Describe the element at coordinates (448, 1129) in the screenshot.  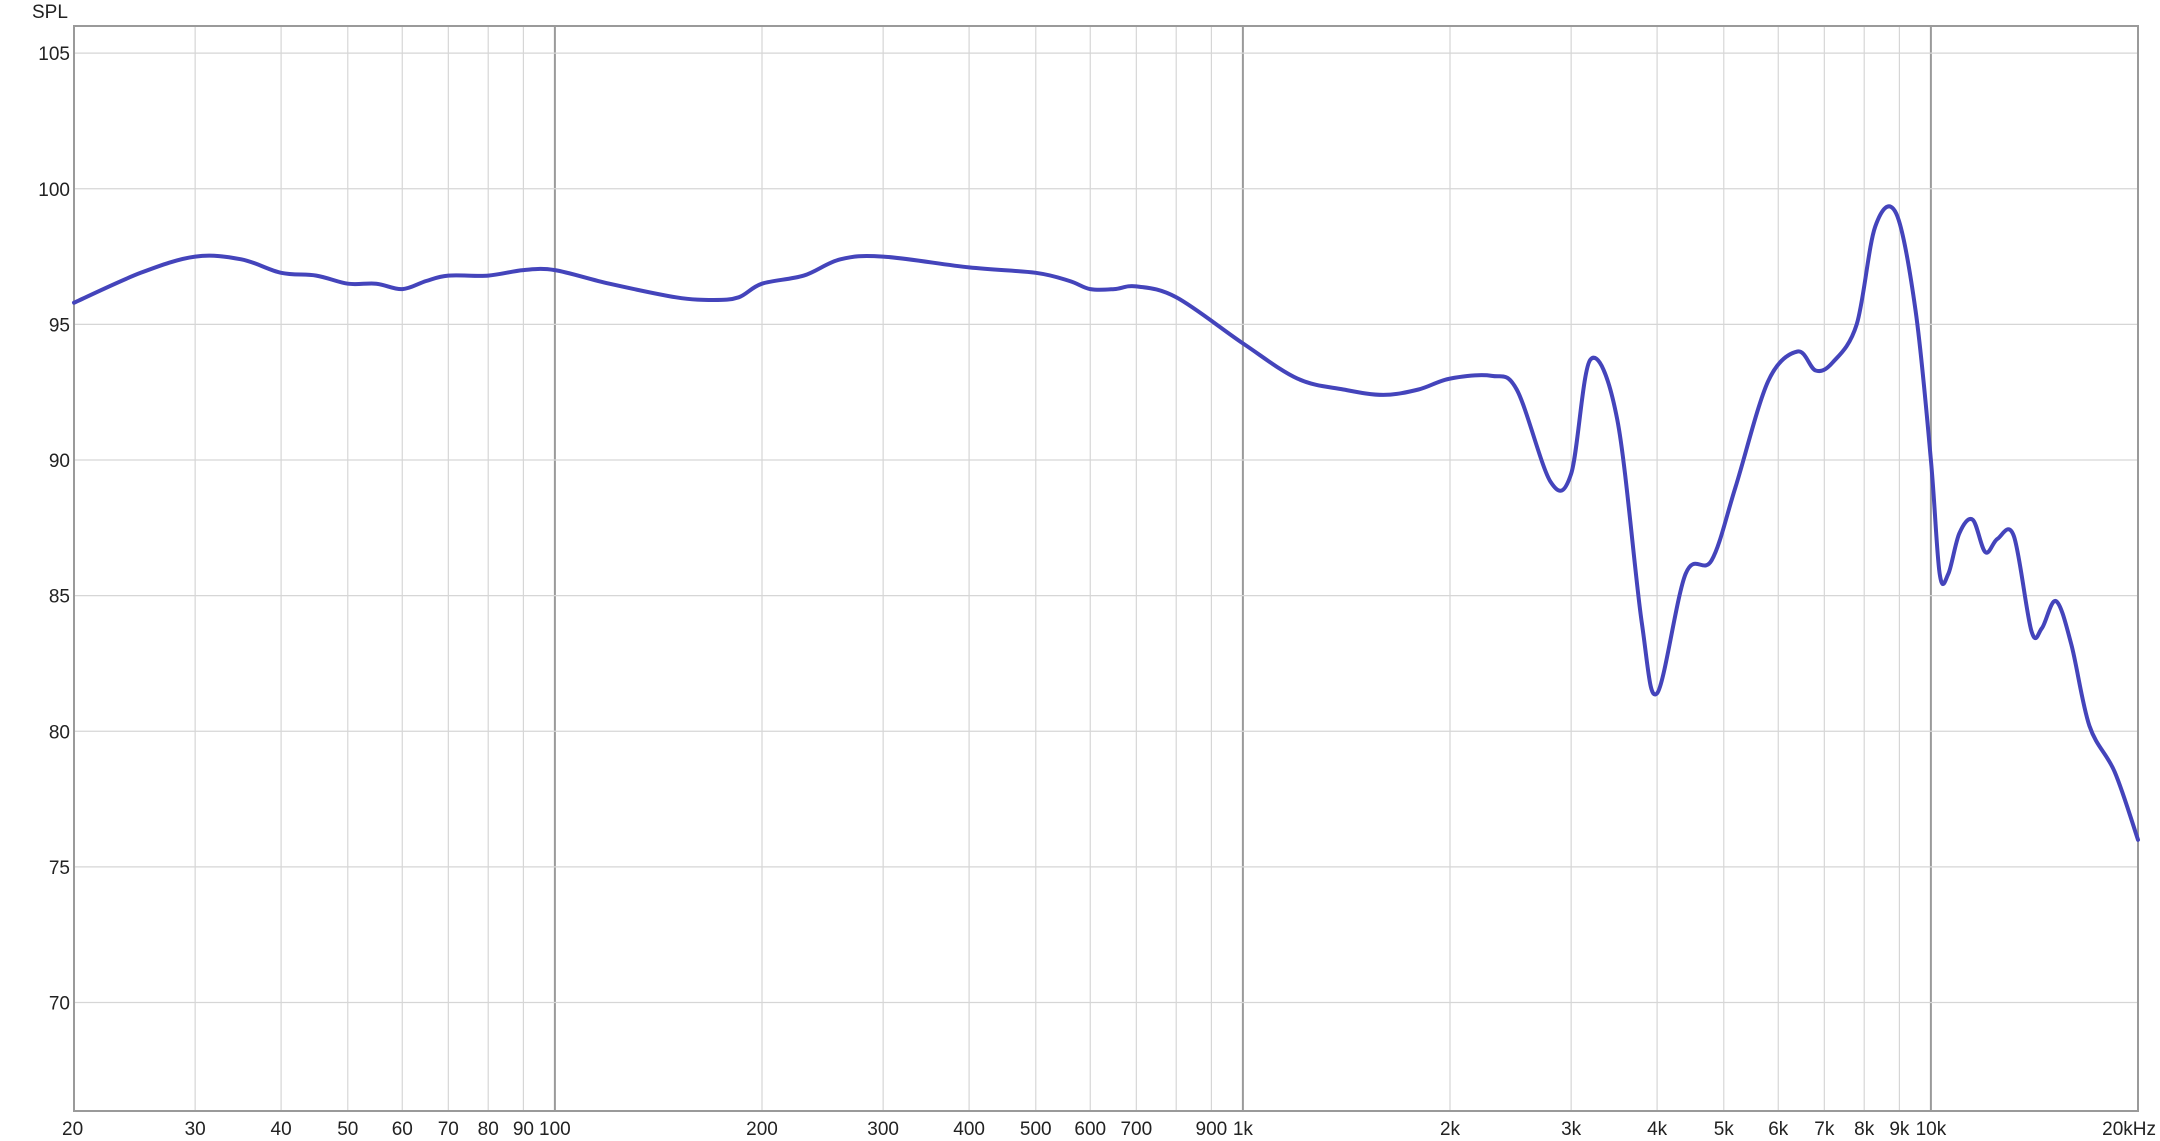
I see `x-tick-label: 70` at that location.